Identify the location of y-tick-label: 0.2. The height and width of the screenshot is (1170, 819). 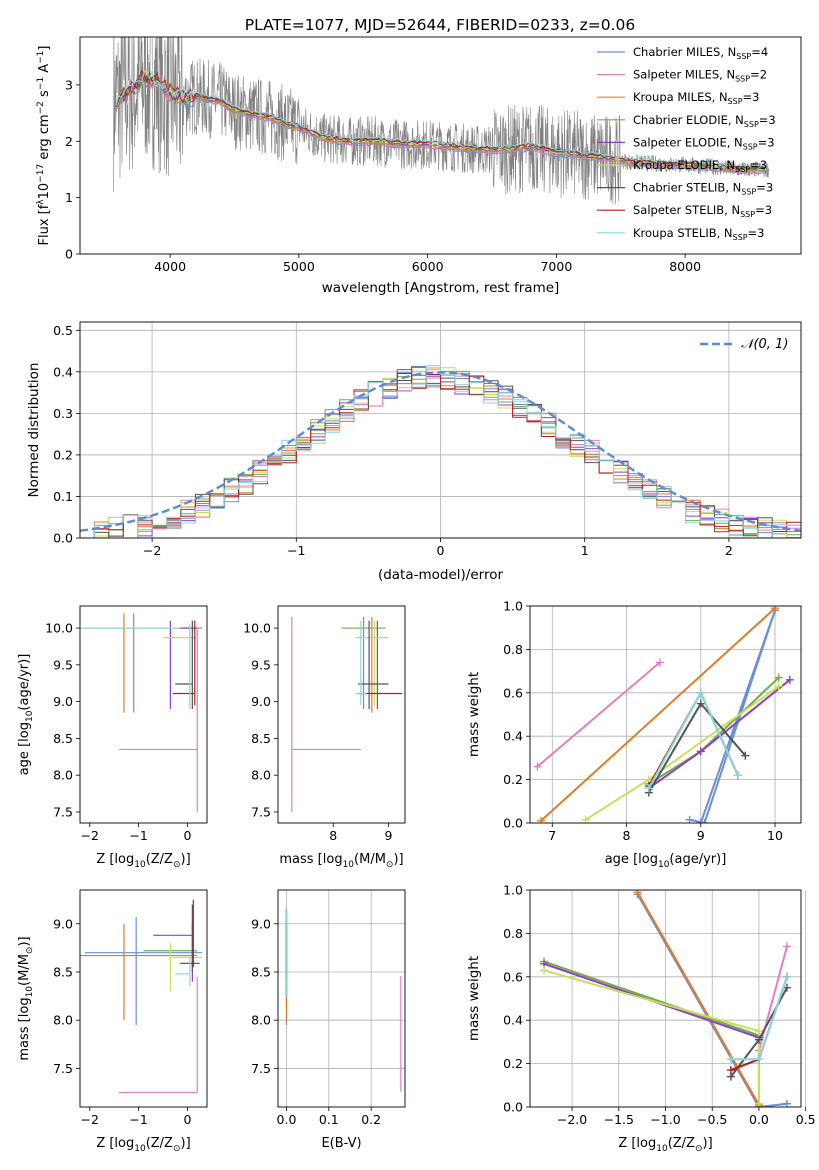
(63, 454).